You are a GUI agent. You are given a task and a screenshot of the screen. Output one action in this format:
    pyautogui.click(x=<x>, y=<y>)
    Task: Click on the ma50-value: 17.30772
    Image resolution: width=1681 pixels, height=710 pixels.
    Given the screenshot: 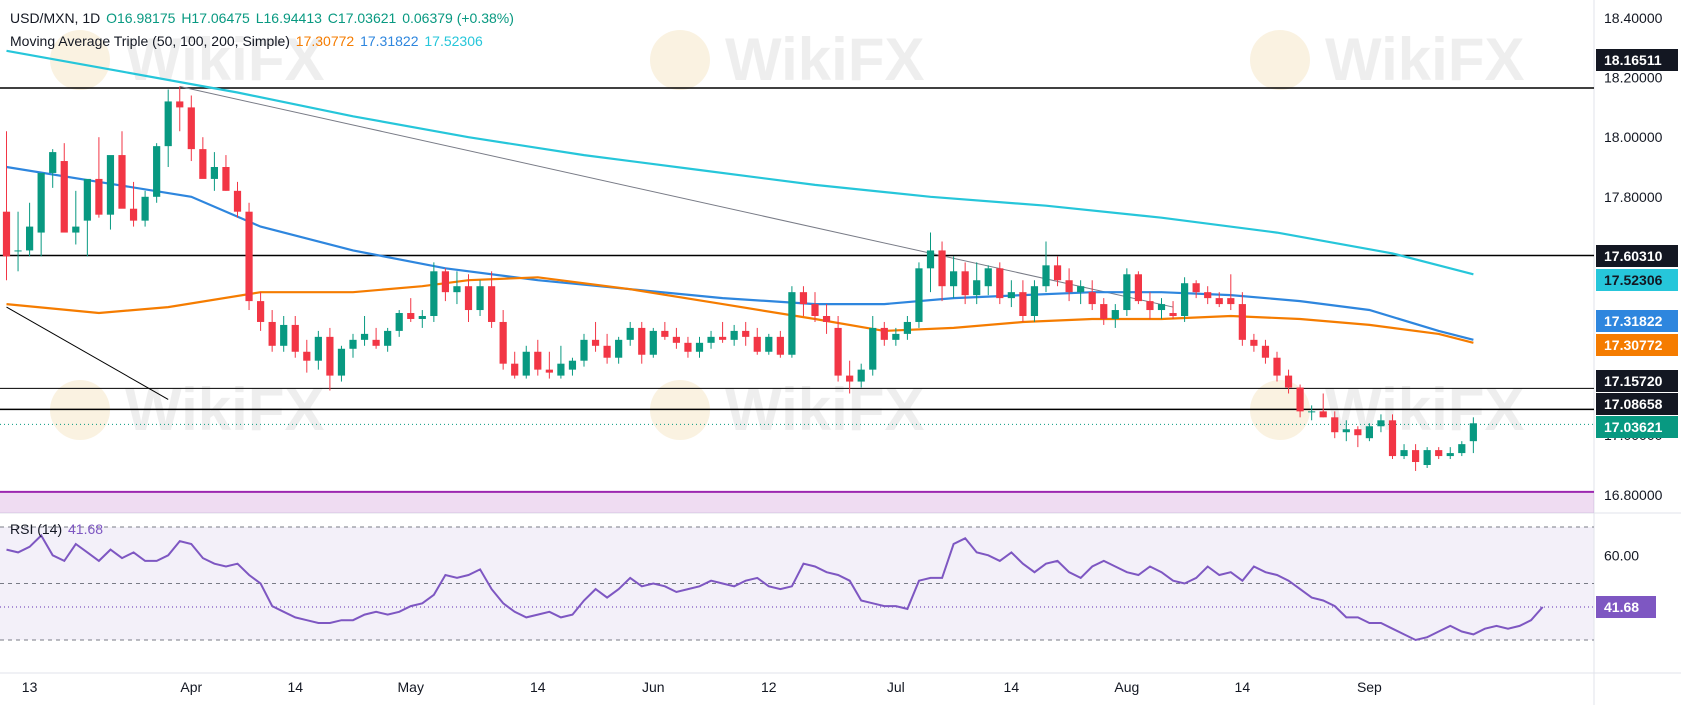 What is the action you would take?
    pyautogui.click(x=325, y=41)
    